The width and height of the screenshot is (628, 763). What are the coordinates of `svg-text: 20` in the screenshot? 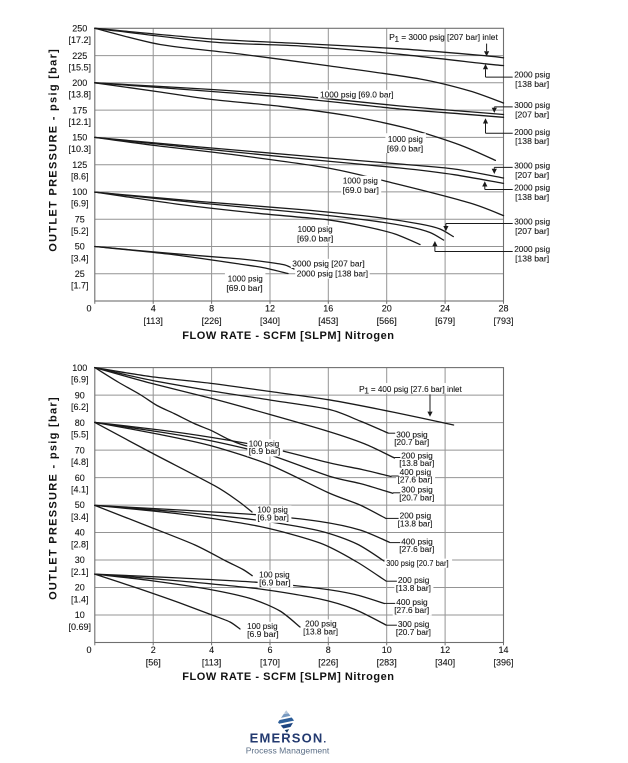 It's located at (80, 588).